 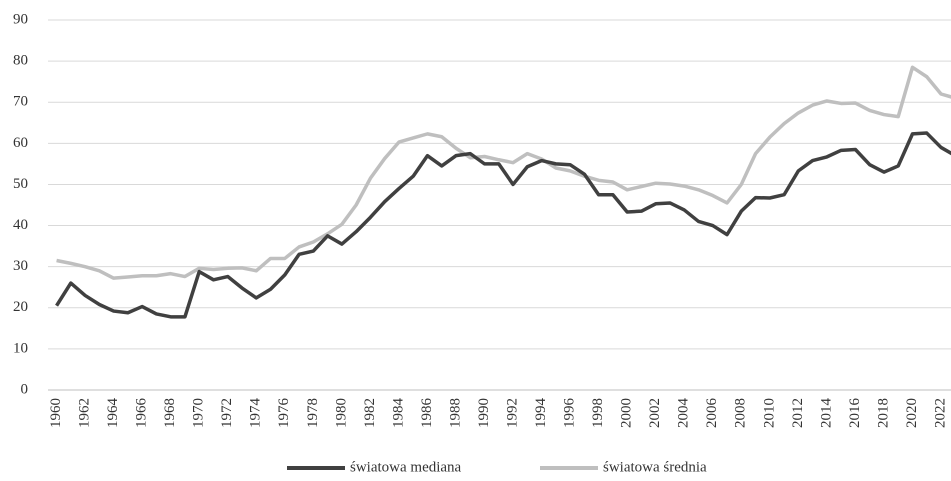 I want to click on x-tick-label: 2004, so click(x=684, y=413).